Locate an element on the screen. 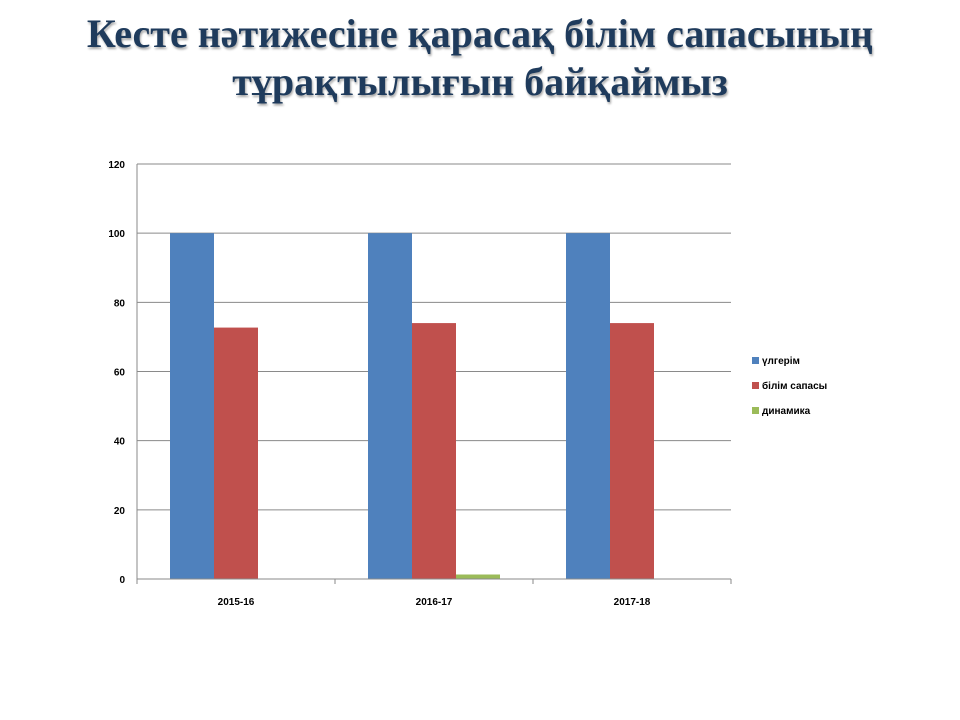 The image size is (960, 720). x-tick-label: 2016-17 is located at coordinates (434, 602).